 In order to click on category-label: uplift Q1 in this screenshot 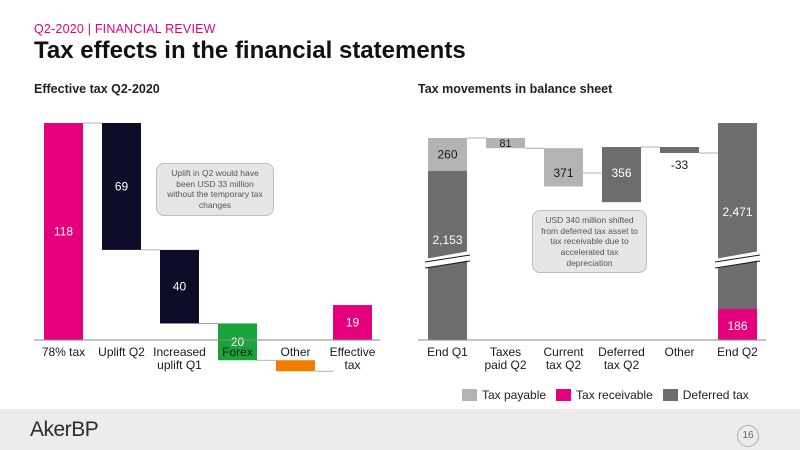, I will do `click(179, 365)`.